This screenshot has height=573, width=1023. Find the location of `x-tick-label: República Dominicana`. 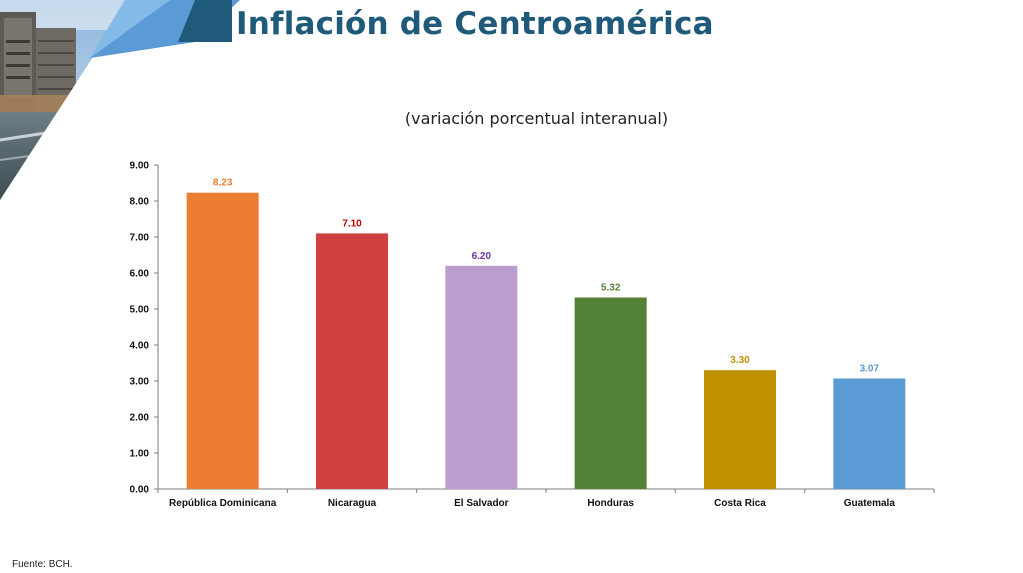

x-tick-label: República Dominicana is located at coordinates (223, 503).